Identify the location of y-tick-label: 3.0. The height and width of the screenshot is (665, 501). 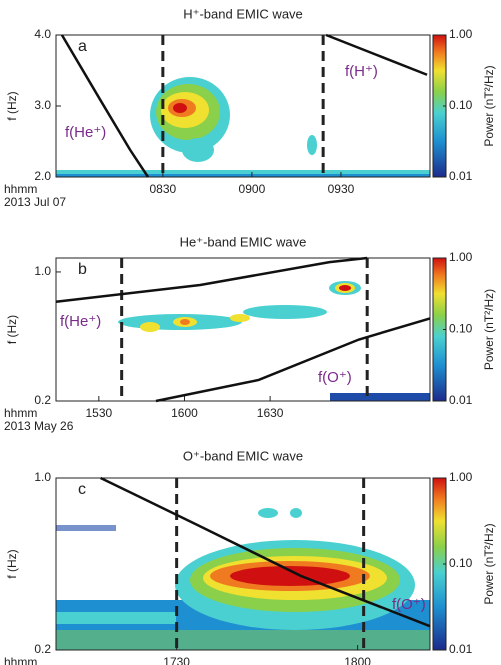
(42, 105).